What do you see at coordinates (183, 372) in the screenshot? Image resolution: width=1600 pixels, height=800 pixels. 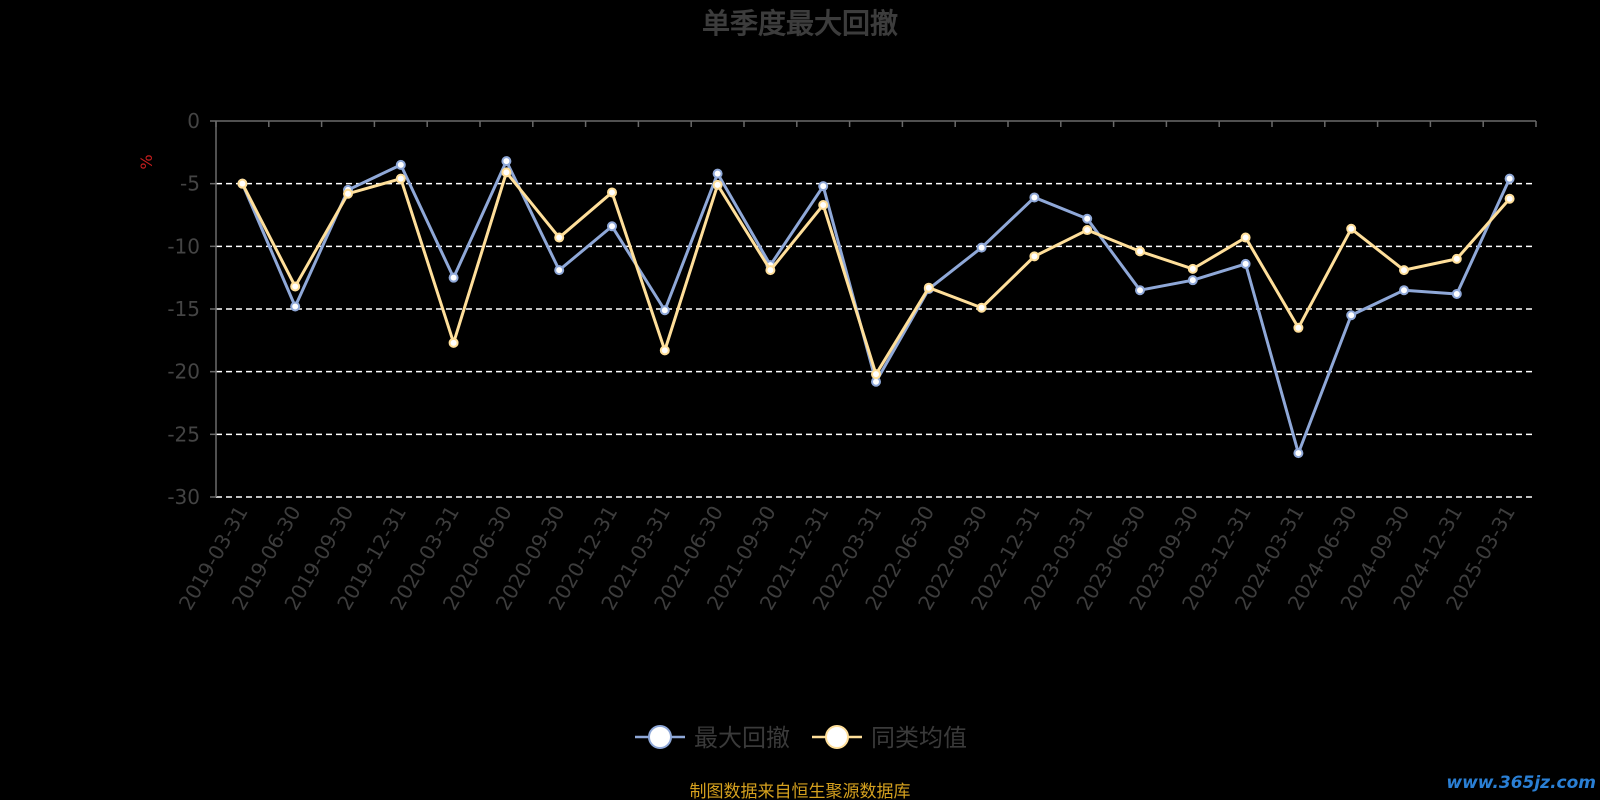 I see `y-tick-label-4: -20` at bounding box center [183, 372].